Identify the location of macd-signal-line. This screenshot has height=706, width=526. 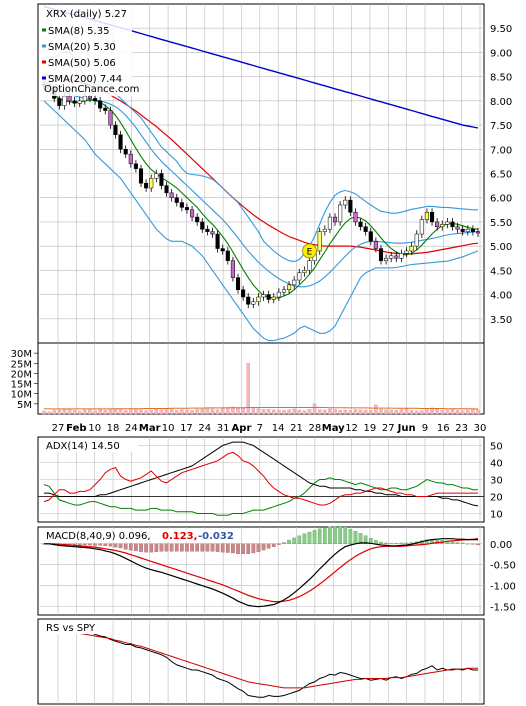
(261, 570).